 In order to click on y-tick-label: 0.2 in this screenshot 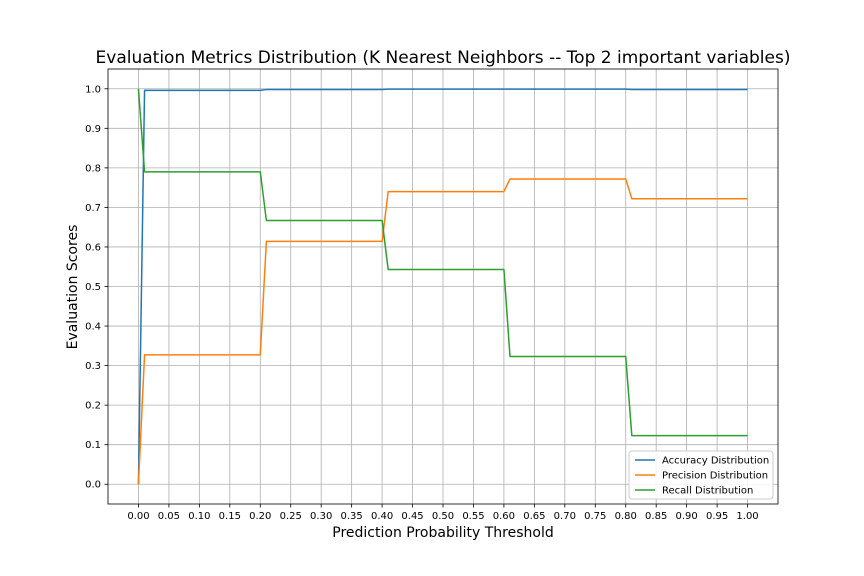, I will do `click(93, 406)`.